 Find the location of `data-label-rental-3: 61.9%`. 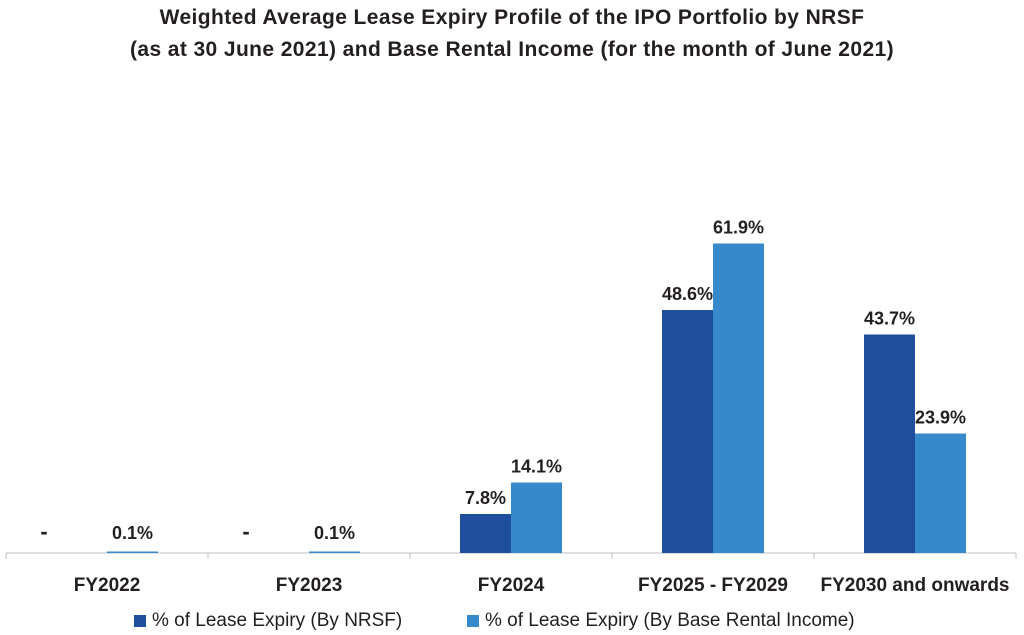

data-label-rental-3: 61.9% is located at coordinates (738, 228).